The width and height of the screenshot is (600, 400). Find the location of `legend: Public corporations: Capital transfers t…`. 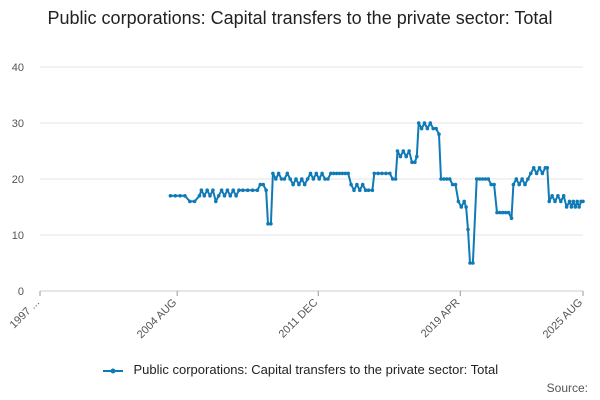

legend: Public corporations: Capital transfers t… is located at coordinates (300, 369).